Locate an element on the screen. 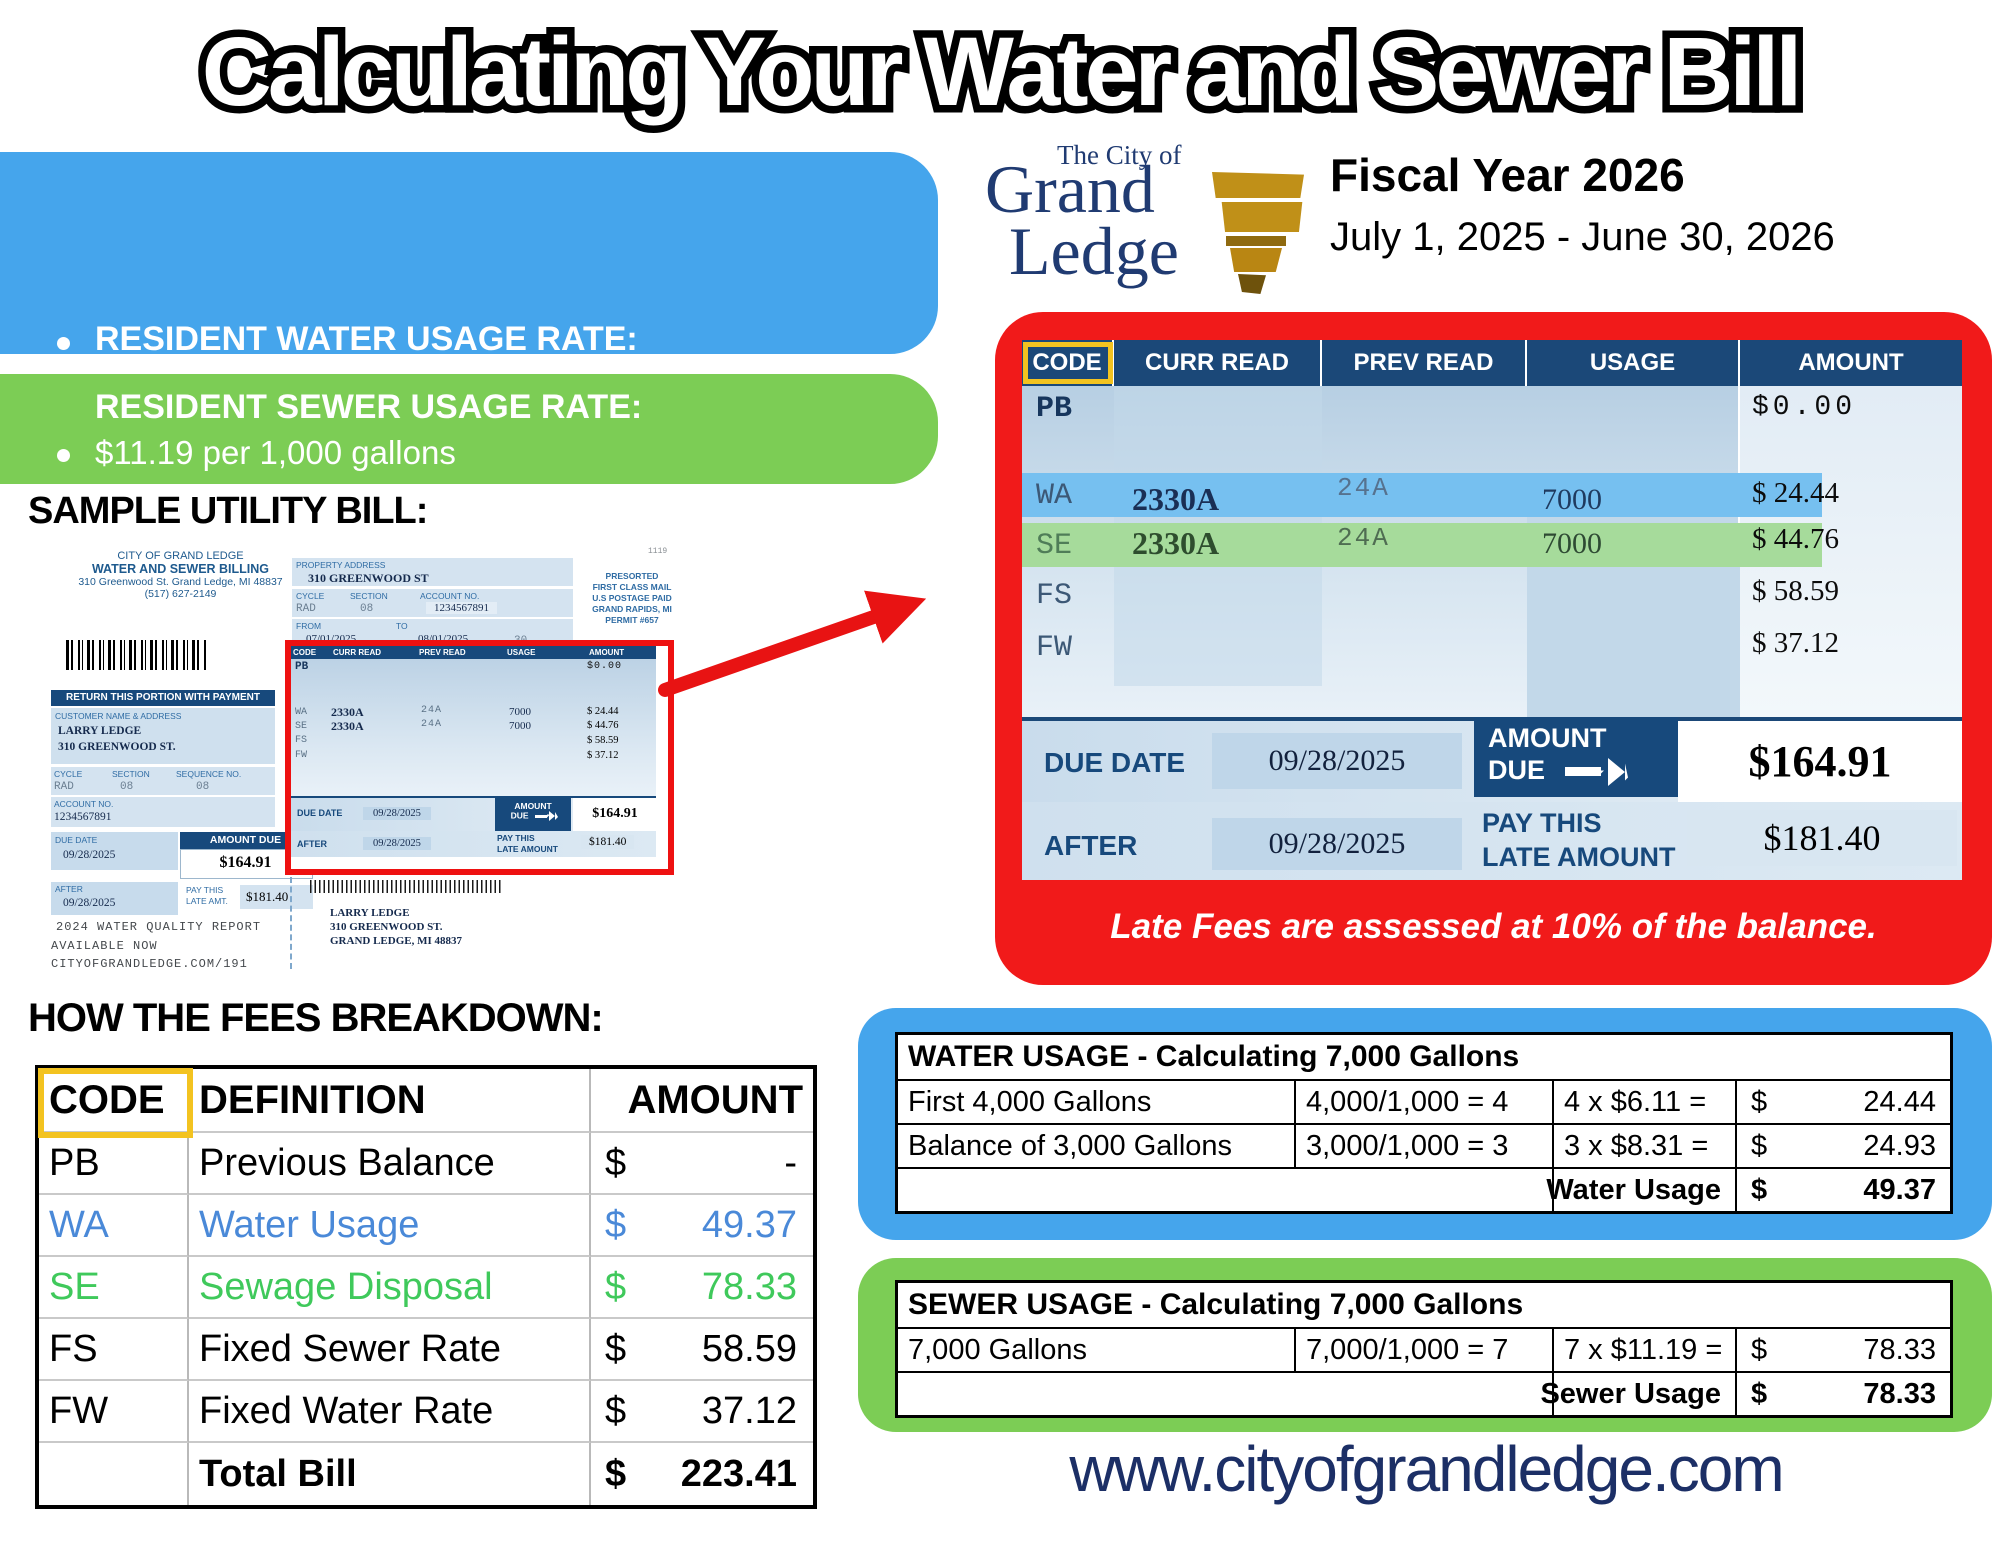  presorted-line: GRAND RAPIDS, MI is located at coordinates (632, 609).